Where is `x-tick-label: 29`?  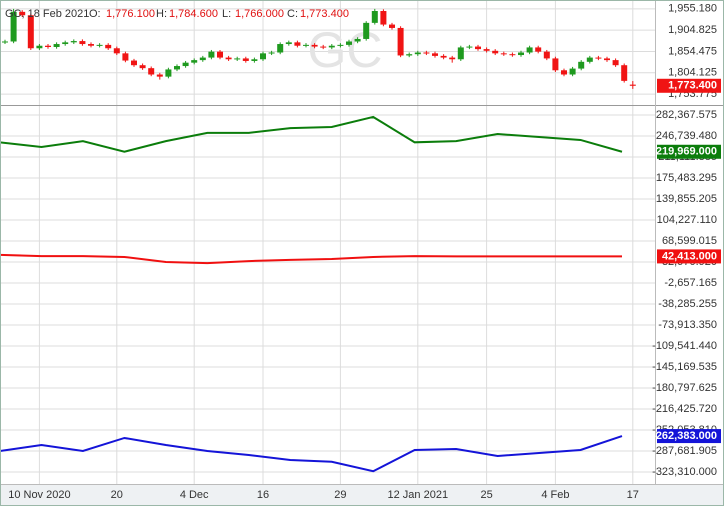
x-tick-label: 29 is located at coordinates (340, 495).